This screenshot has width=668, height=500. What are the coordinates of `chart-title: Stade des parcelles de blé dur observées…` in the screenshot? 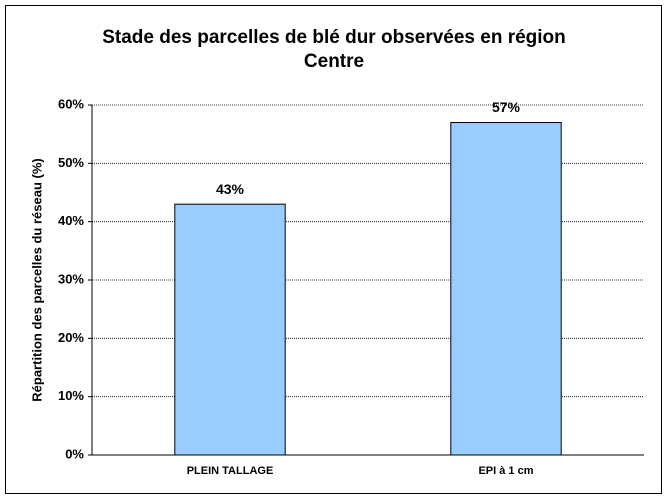 It's located at (334, 49).